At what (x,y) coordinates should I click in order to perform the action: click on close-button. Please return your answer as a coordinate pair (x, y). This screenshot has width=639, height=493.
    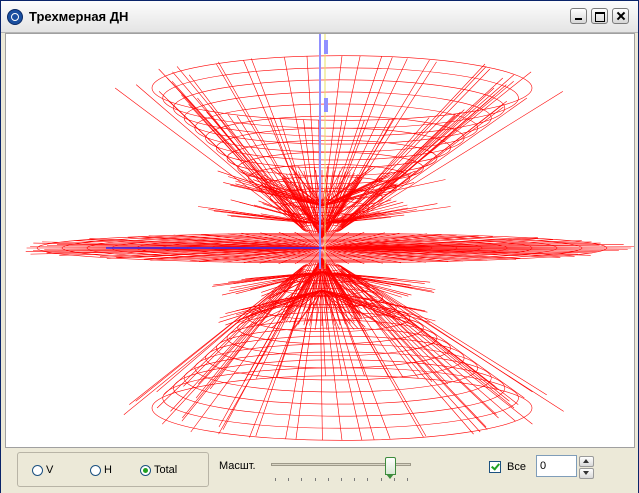
    Looking at the image, I should click on (620, 16).